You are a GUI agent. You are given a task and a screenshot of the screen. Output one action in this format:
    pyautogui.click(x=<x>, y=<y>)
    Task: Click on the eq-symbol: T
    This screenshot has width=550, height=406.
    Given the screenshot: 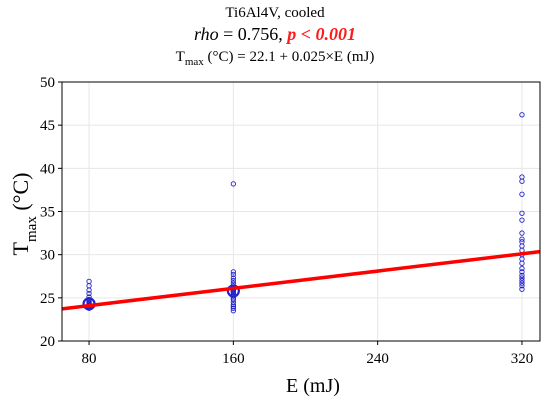 What is the action you would take?
    pyautogui.click(x=180, y=57)
    